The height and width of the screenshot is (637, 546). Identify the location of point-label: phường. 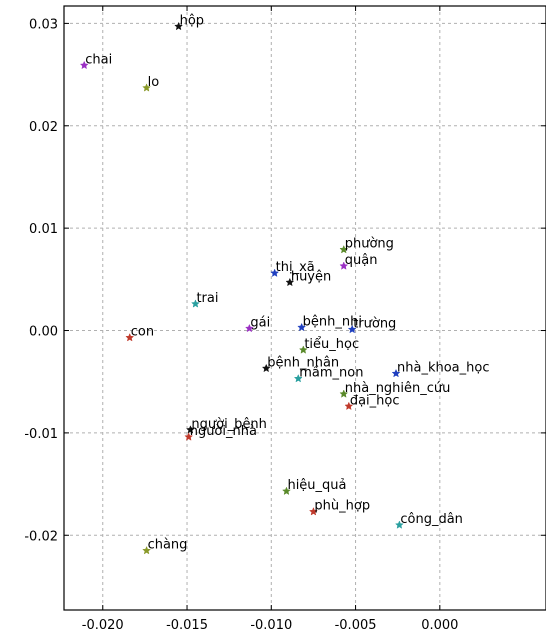
(369, 244).